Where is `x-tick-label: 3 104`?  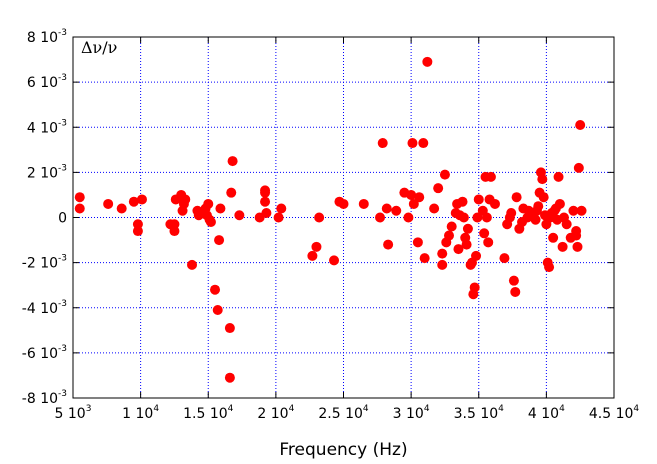
x-tick-label: 3 104 is located at coordinates (411, 413).